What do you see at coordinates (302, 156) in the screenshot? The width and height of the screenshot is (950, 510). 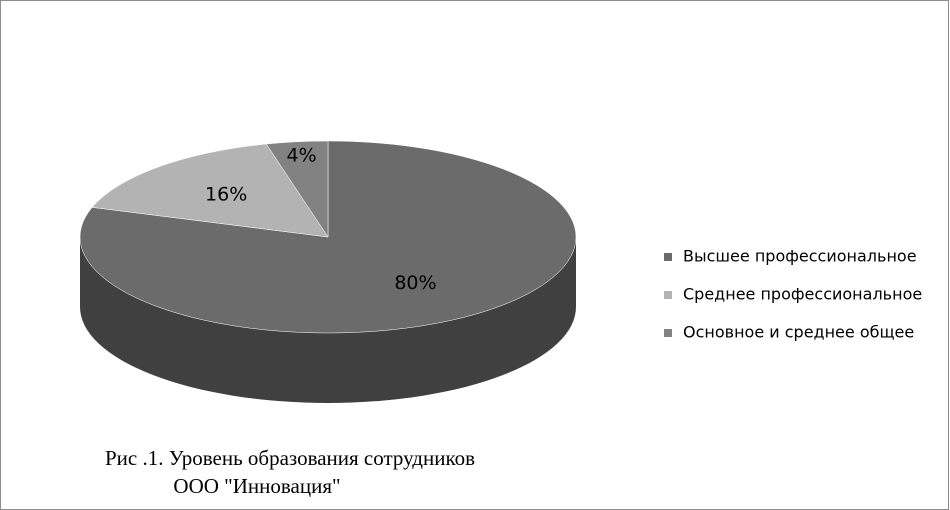 I see `data-label: 4%` at bounding box center [302, 156].